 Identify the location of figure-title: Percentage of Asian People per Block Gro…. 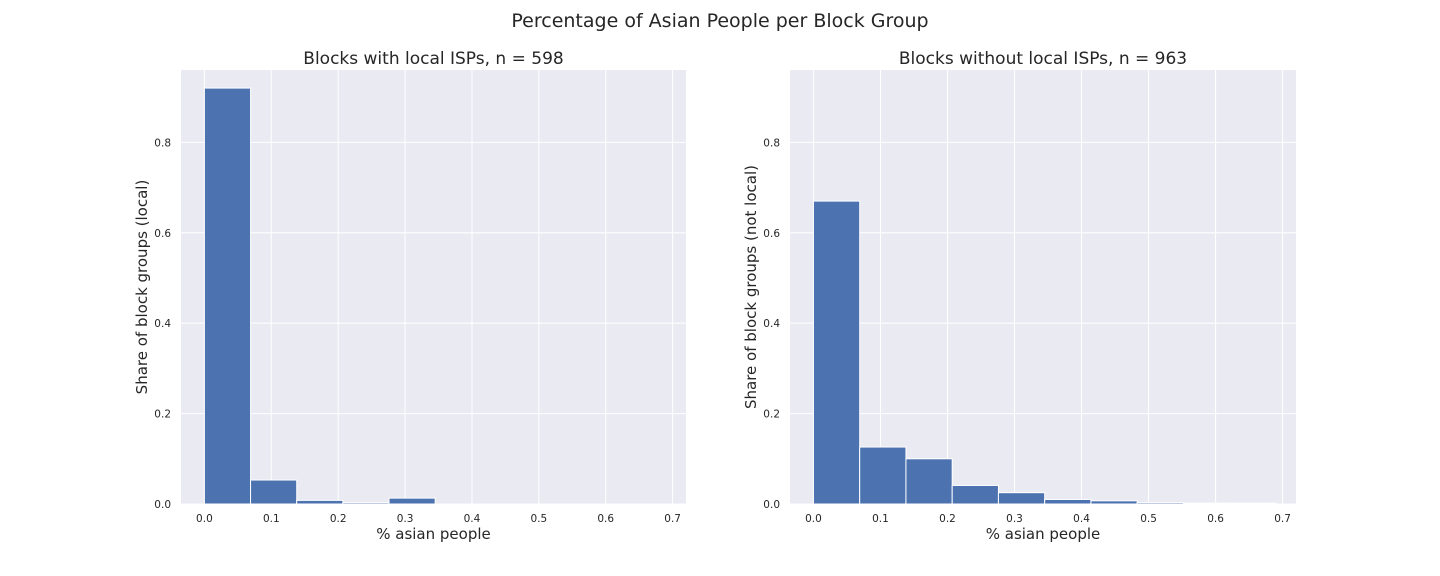
(719, 21).